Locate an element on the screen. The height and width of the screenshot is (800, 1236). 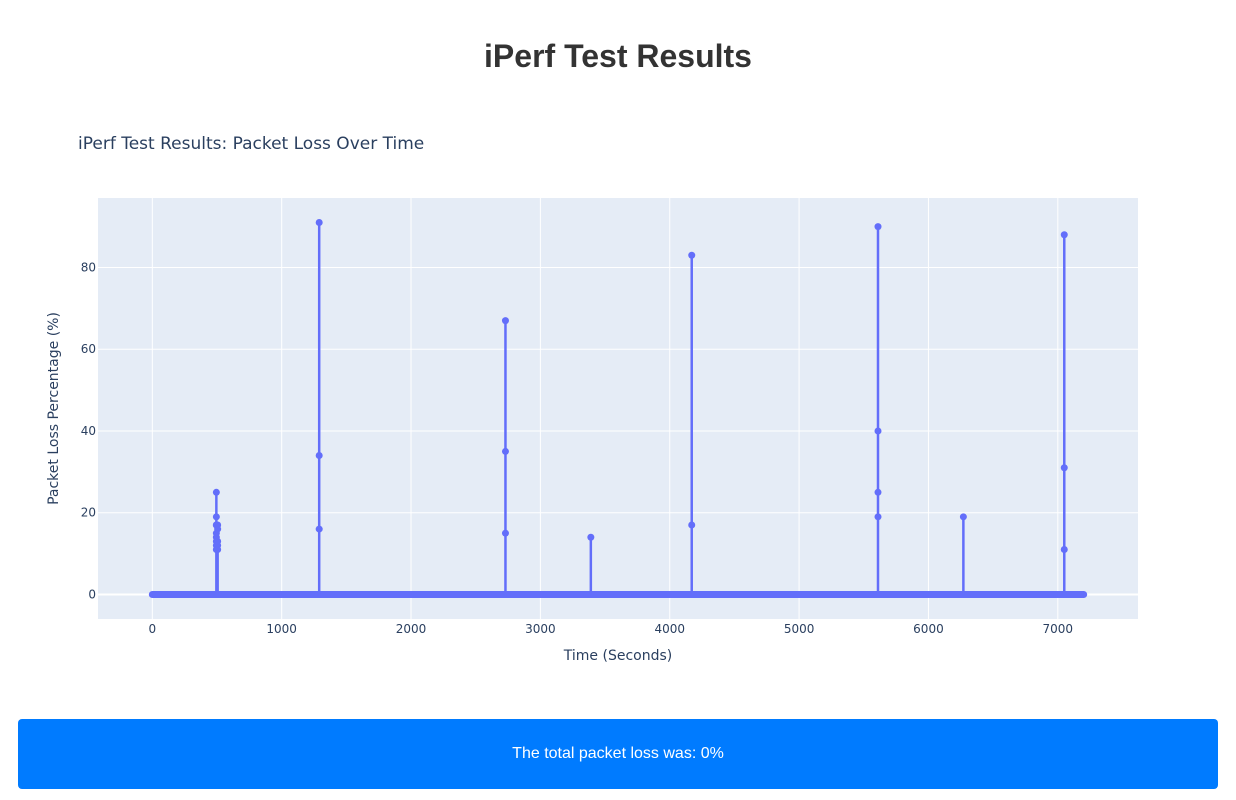
packet-loss-summary: The total packet loss was: 0% is located at coordinates (618, 754).